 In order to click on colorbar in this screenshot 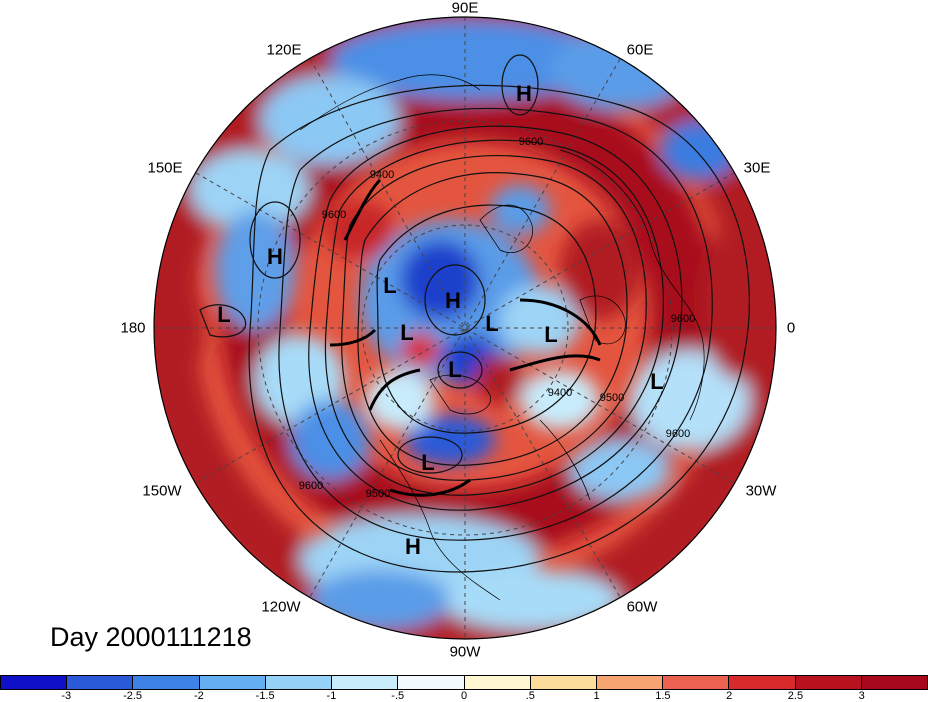, I will do `click(464, 682)`.